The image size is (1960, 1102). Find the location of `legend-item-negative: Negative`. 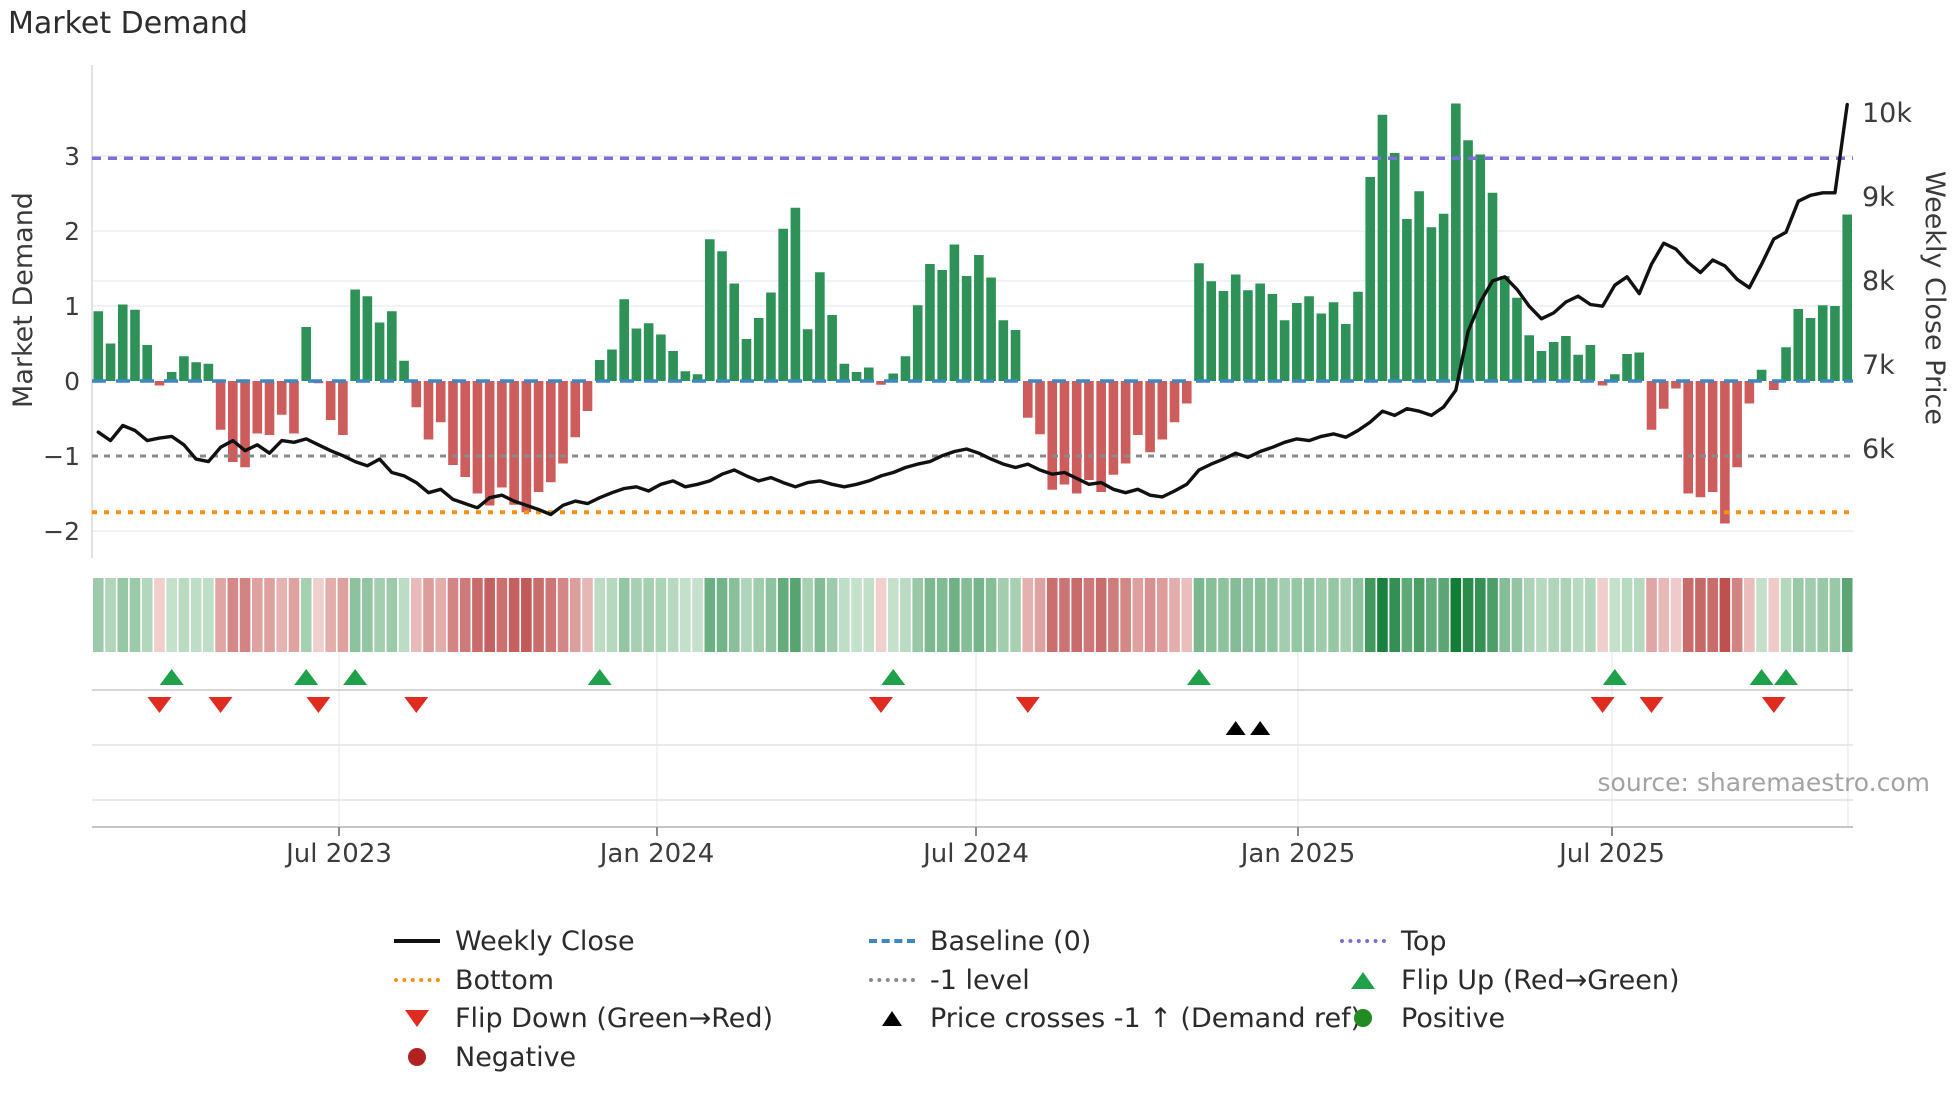

legend-item-negative: Negative is located at coordinates (484, 1057).